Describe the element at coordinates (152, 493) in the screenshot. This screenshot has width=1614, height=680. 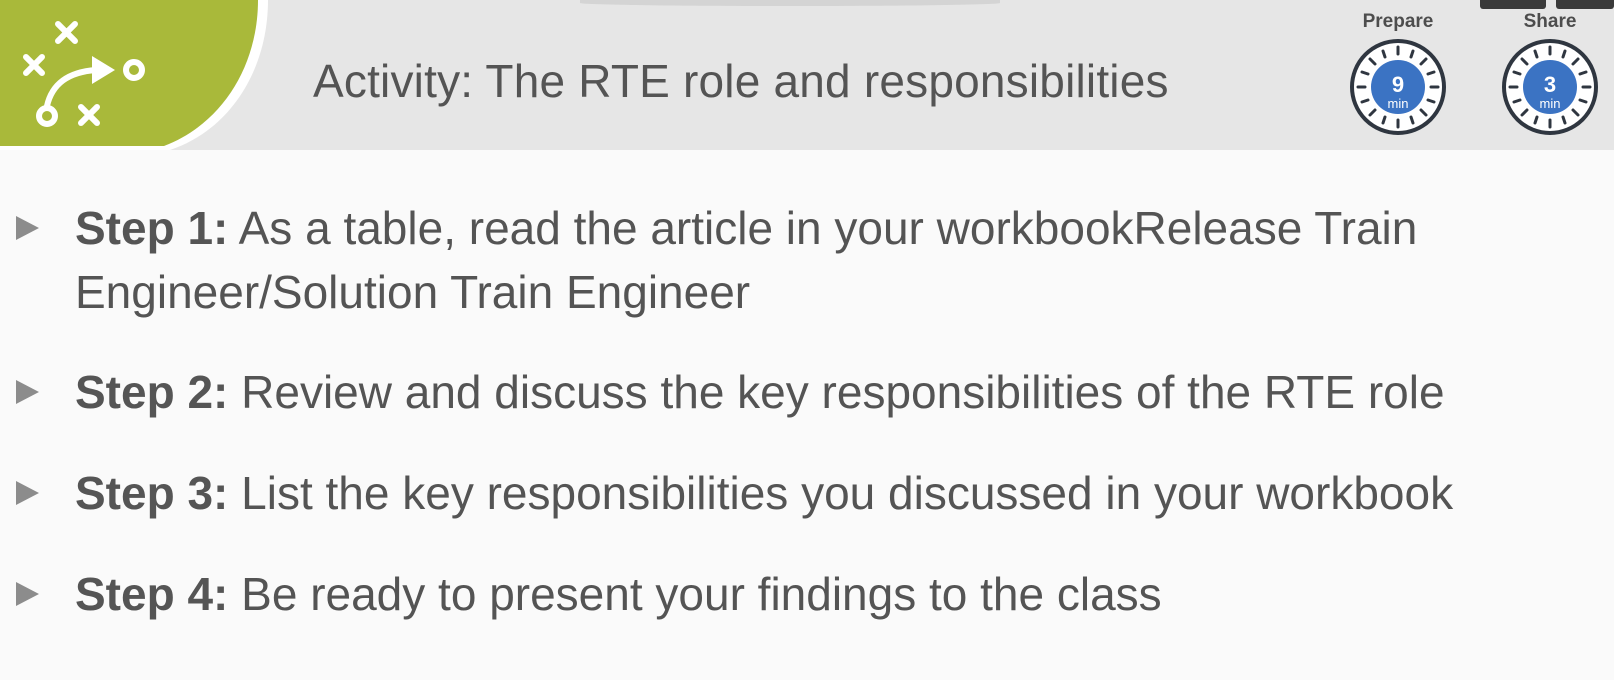
I see `step-label: Step 3:` at that location.